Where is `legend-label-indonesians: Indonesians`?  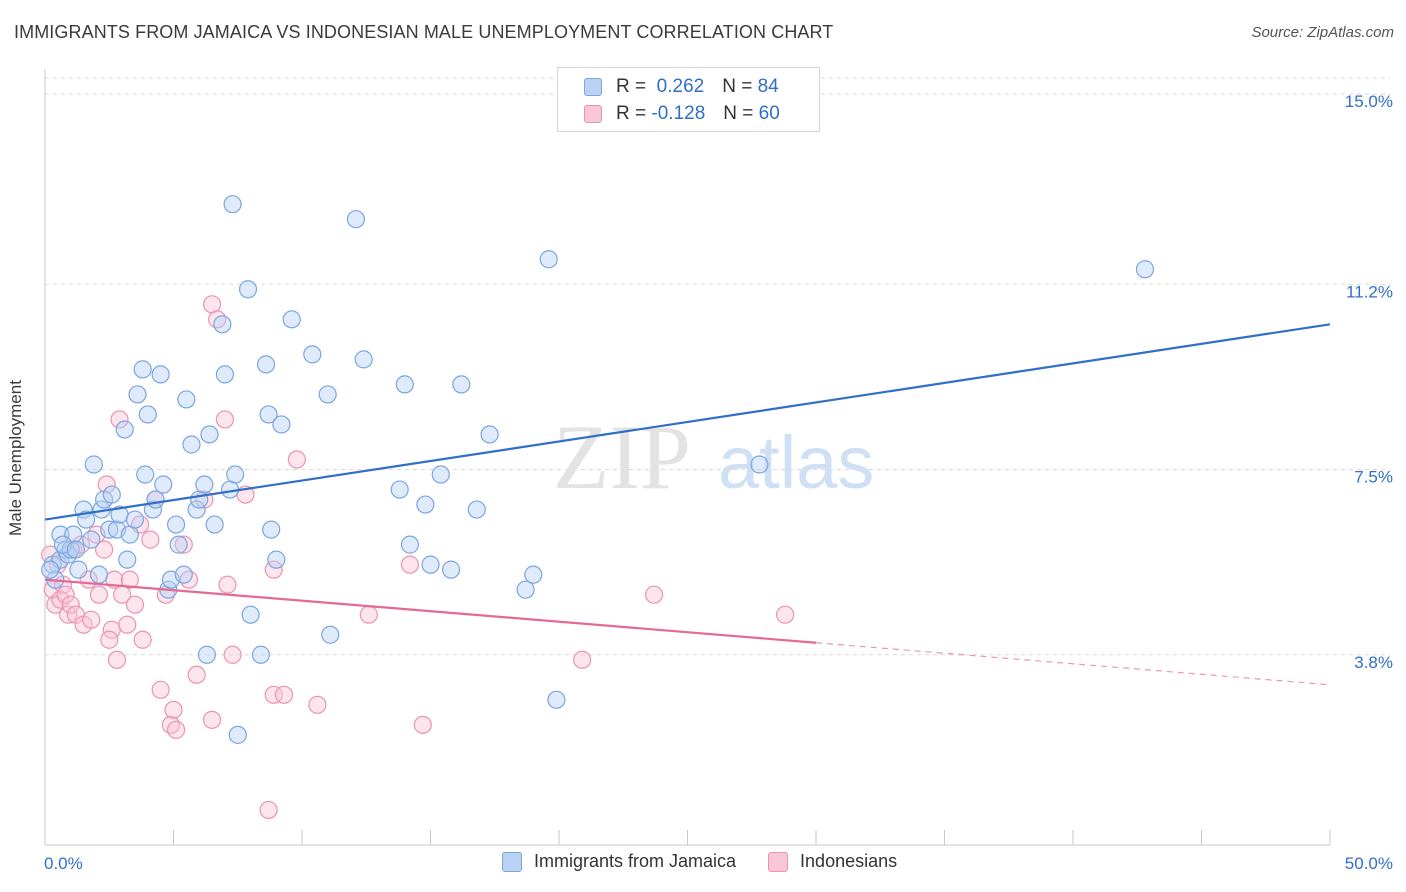
legend-label-indonesians: Indonesians is located at coordinates (849, 861).